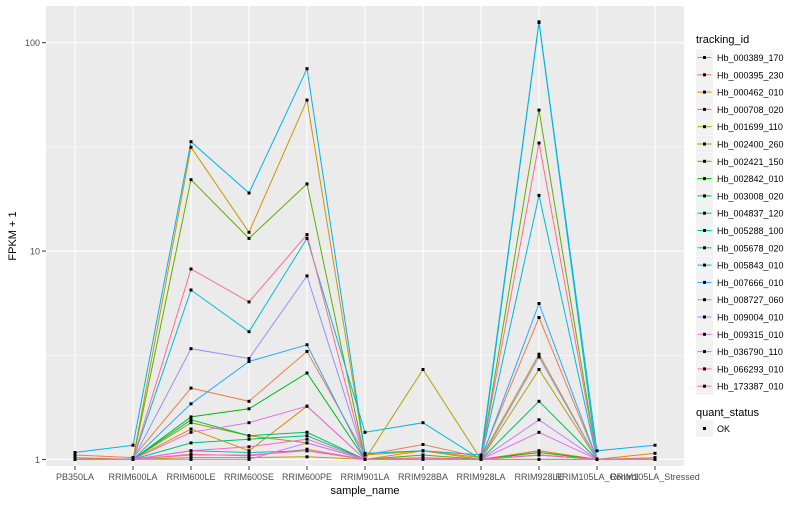 The image size is (800, 505). What do you see at coordinates (723, 429) in the screenshot?
I see `legend-label-ok: OK` at bounding box center [723, 429].